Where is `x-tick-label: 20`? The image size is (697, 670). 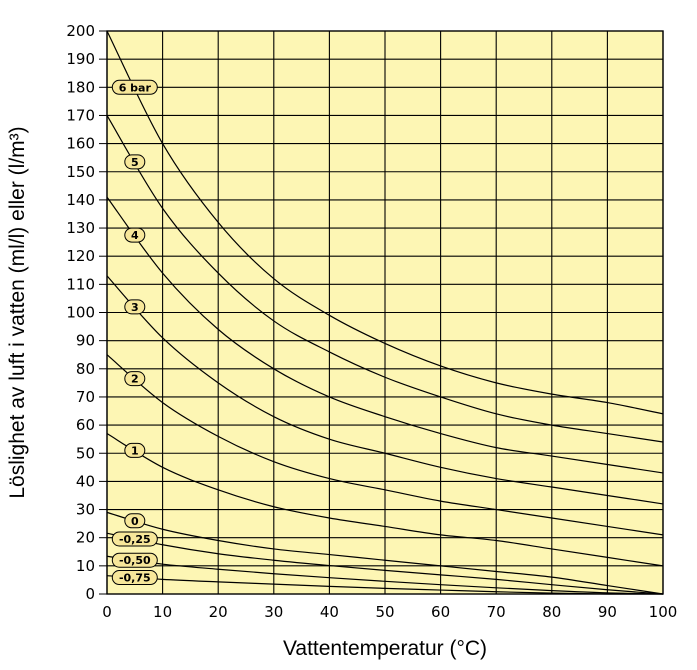
x-tick-label: 20 is located at coordinates (218, 612).